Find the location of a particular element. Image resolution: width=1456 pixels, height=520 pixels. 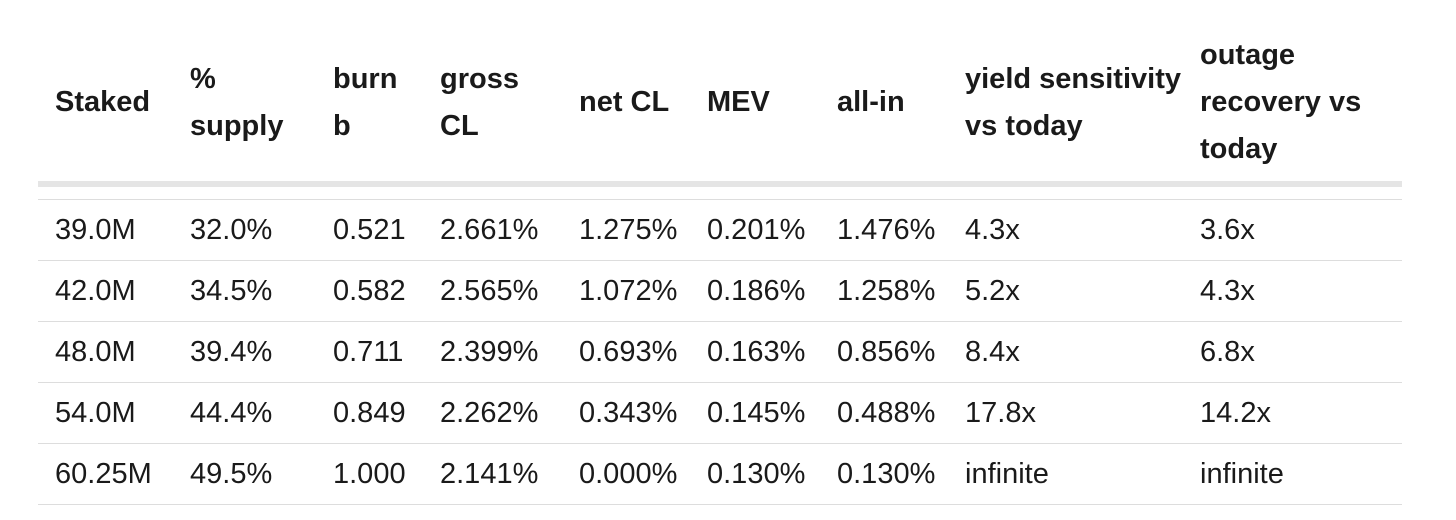

cell-all-in: 0.130% is located at coordinates (884, 474).